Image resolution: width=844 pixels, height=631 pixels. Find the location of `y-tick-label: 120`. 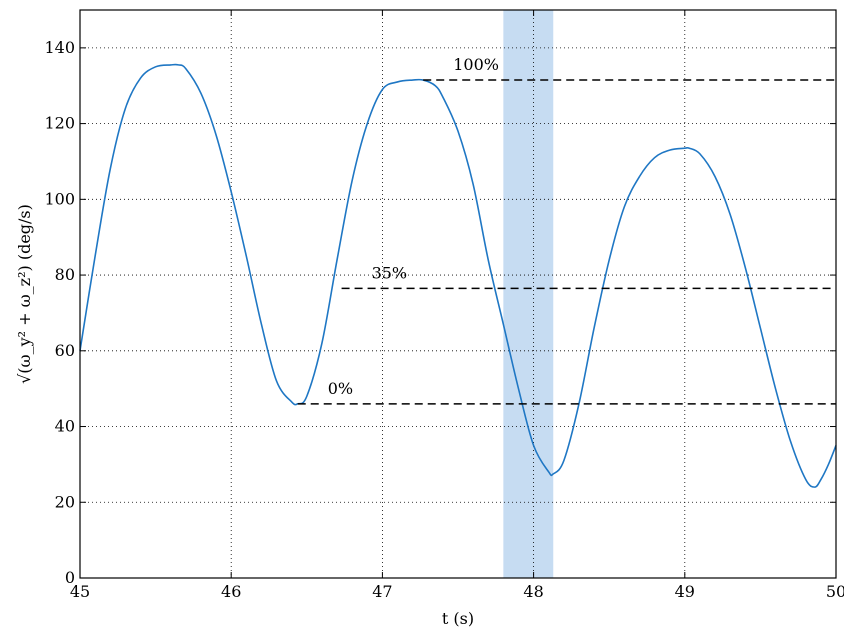

y-tick-label: 120 is located at coordinates (59, 123).